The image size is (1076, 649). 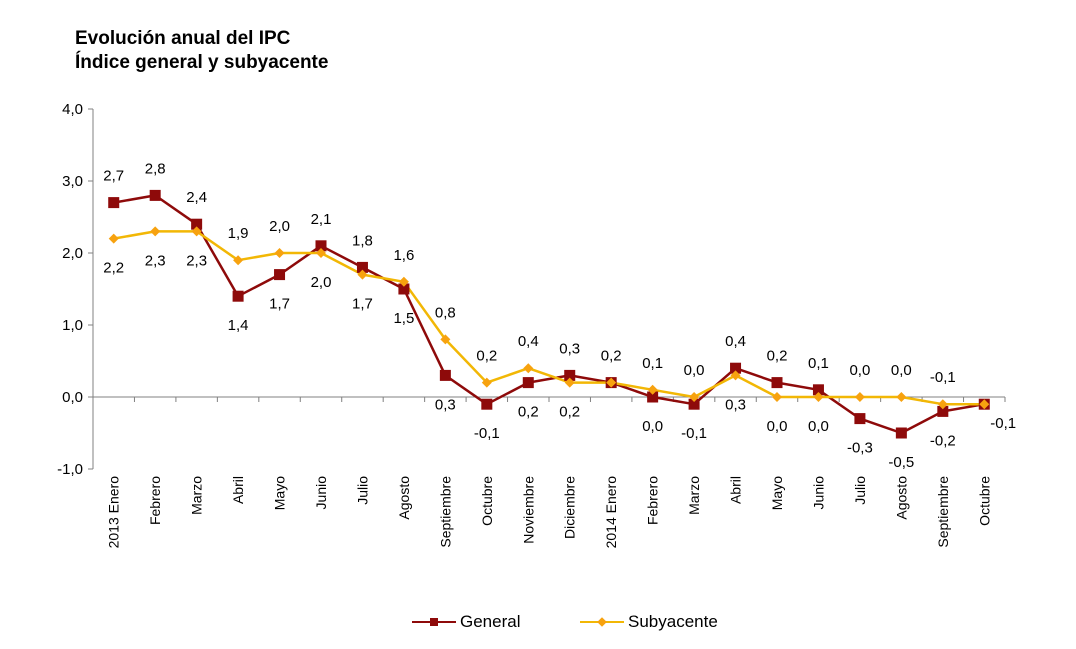 What do you see at coordinates (202, 62) in the screenshot?
I see `chart-subtitle: Índice general y subyacente` at bounding box center [202, 62].